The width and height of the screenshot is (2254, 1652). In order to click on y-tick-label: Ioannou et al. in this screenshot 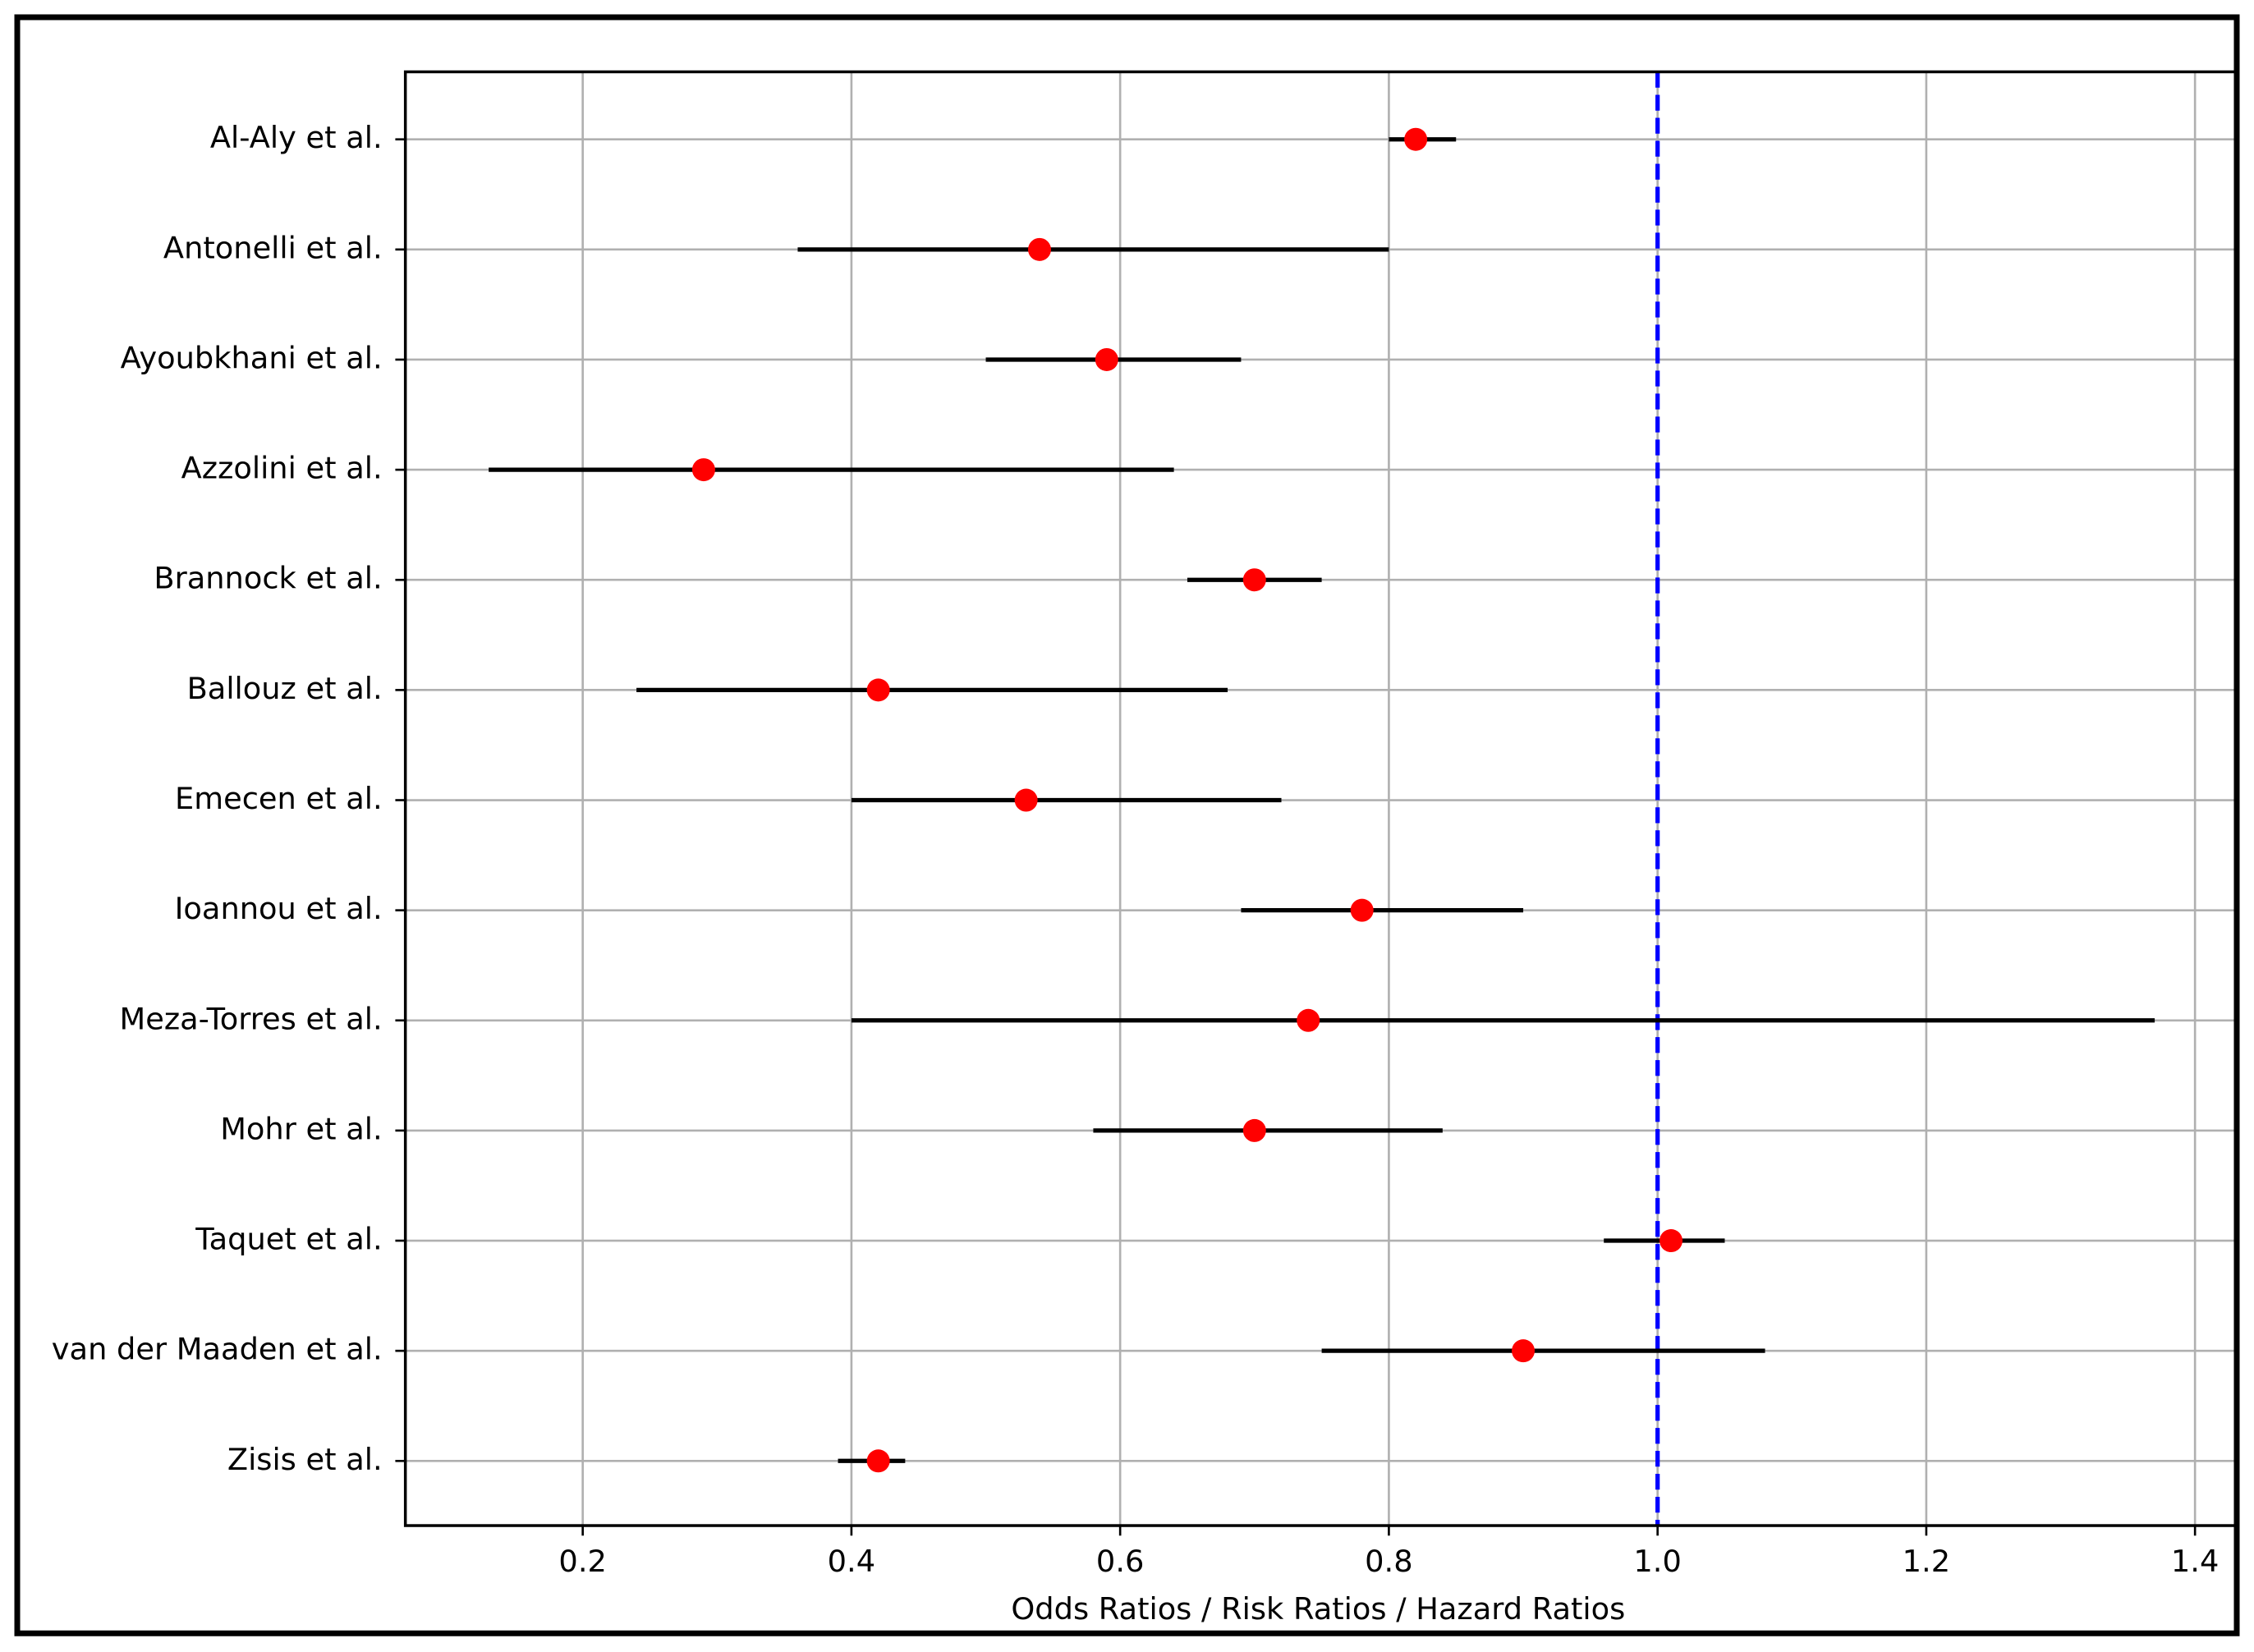, I will do `click(279, 908)`.